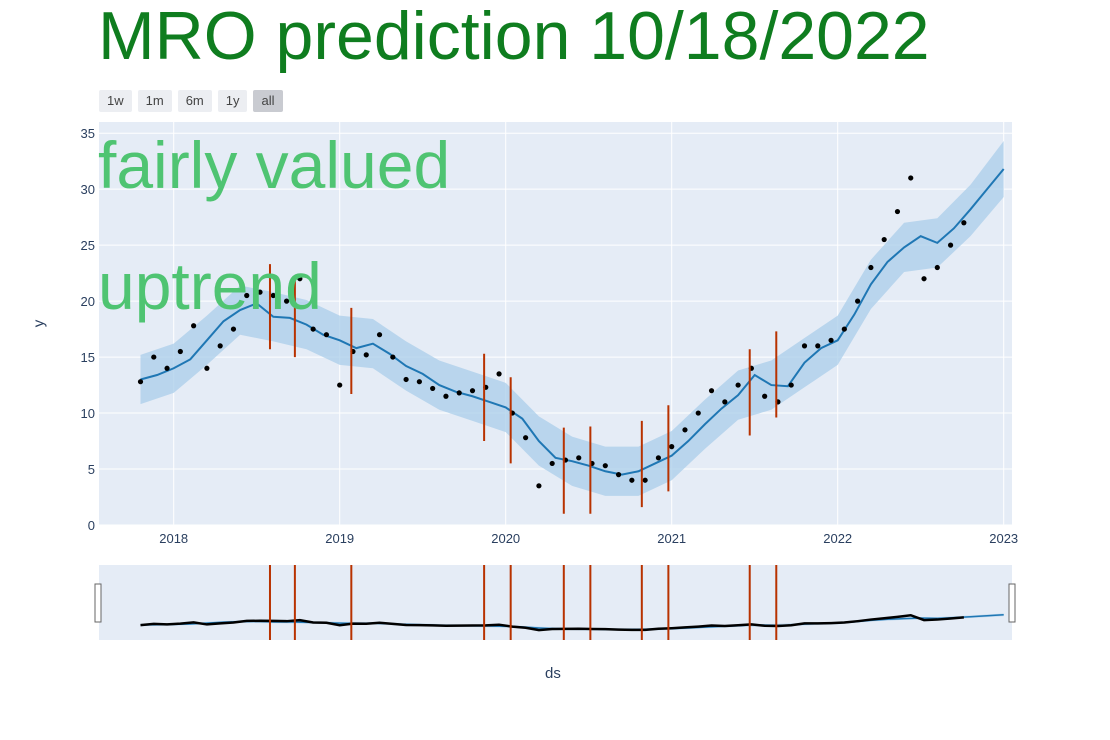 Image resolution: width=1110 pixels, height=740 pixels. Describe the element at coordinates (88, 301) in the screenshot. I see `y-tick-label: 20` at that location.